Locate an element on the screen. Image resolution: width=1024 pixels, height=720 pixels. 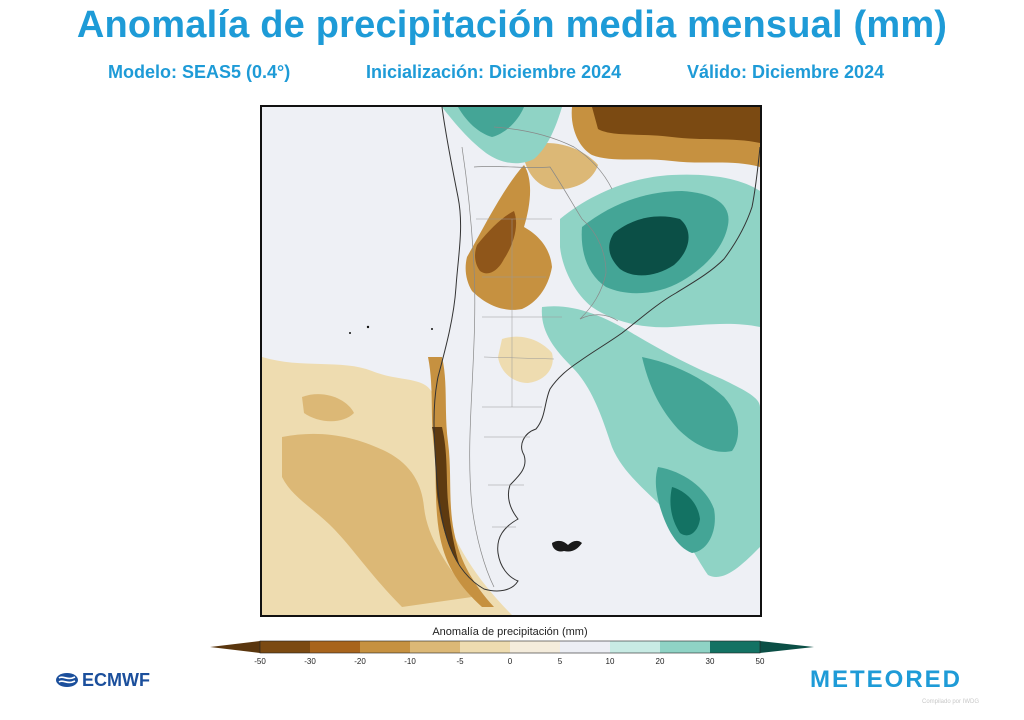
legend-colorbar is located at coordinates (512, 647).